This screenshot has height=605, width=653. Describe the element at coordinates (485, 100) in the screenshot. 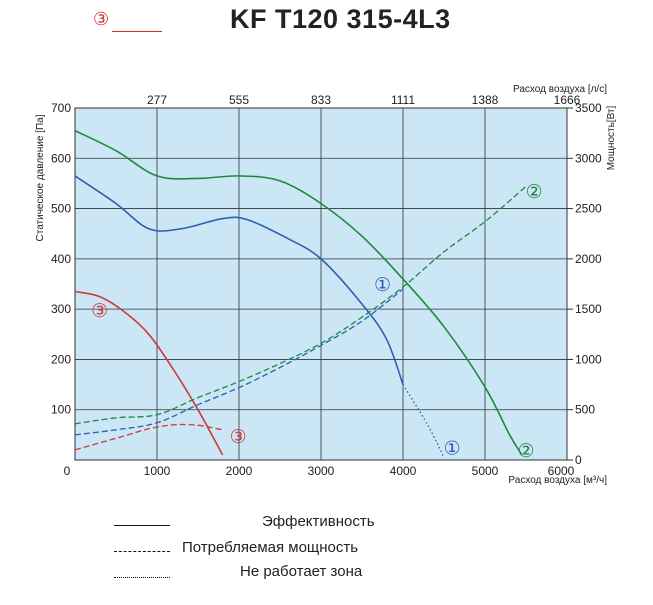

I see `x2-tick-label: 1388` at that location.